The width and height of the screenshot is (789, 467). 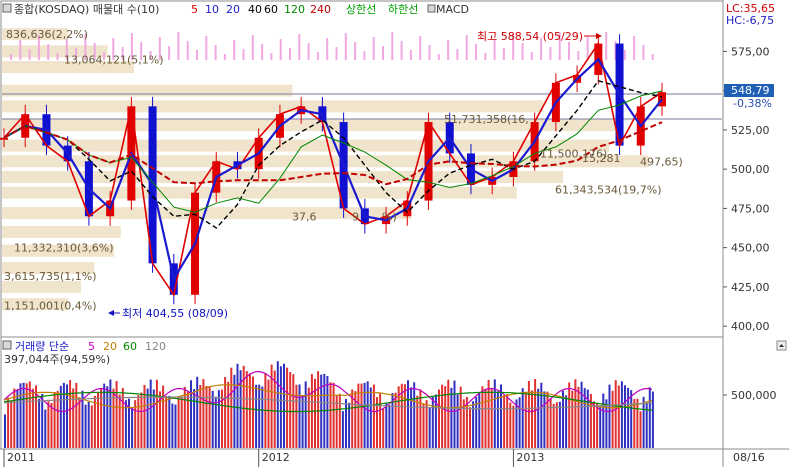 I want to click on y-tick-label: 525,00, so click(x=750, y=130).